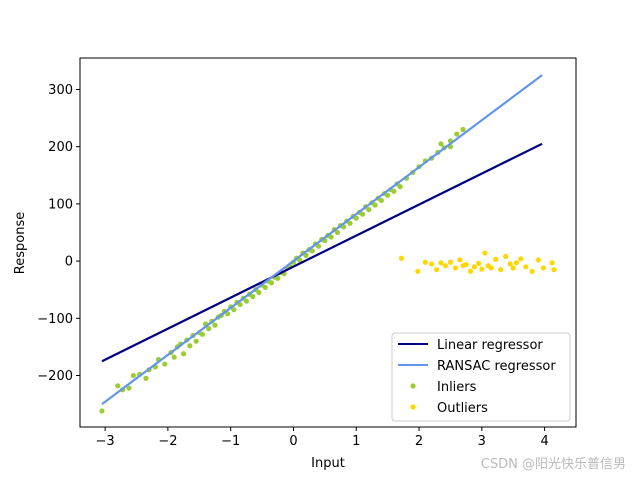 The image size is (640, 480). Describe the element at coordinates (419, 441) in the screenshot. I see `x-tick-label: 2` at that location.